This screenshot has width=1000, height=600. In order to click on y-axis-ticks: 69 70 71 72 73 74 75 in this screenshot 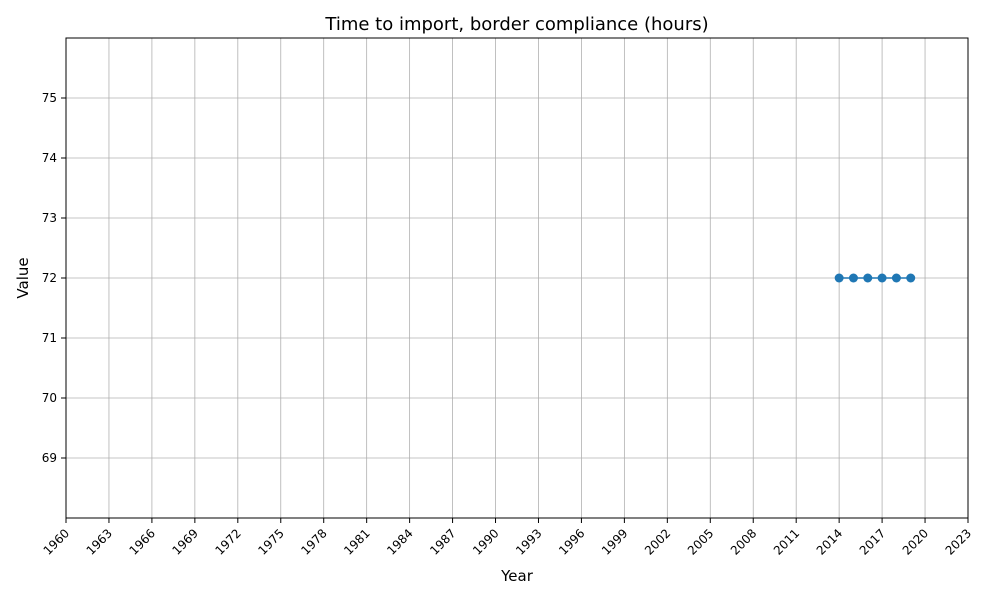, I will do `click(54, 278)`.